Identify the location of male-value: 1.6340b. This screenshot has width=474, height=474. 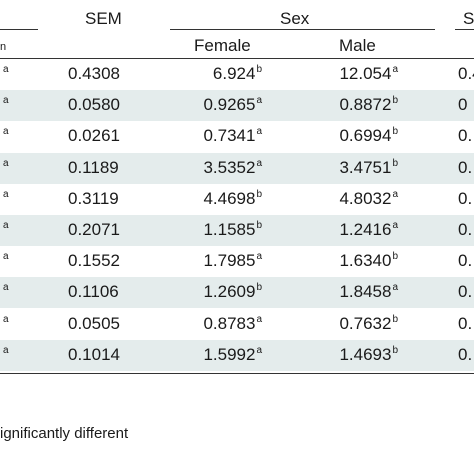
(339, 261).